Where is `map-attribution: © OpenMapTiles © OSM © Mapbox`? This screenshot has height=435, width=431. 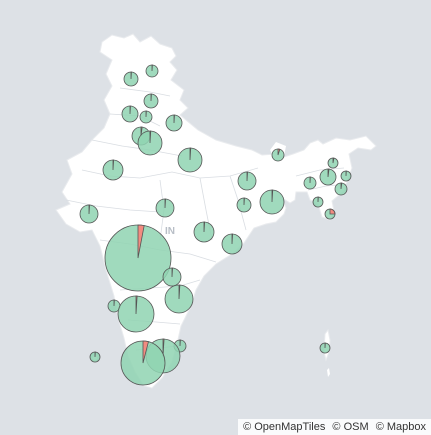
map-attribution: © OpenMapTiles © OSM © Mapbox is located at coordinates (334, 427).